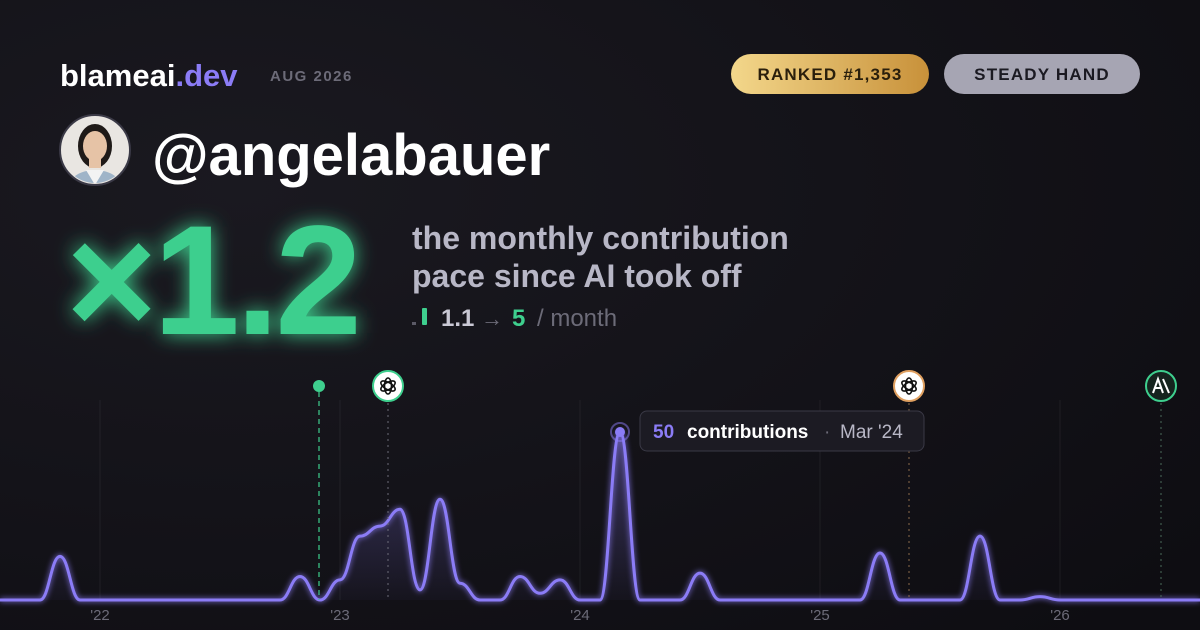 The image size is (1200, 630). Describe the element at coordinates (95, 150) in the screenshot. I see `avatar` at that location.